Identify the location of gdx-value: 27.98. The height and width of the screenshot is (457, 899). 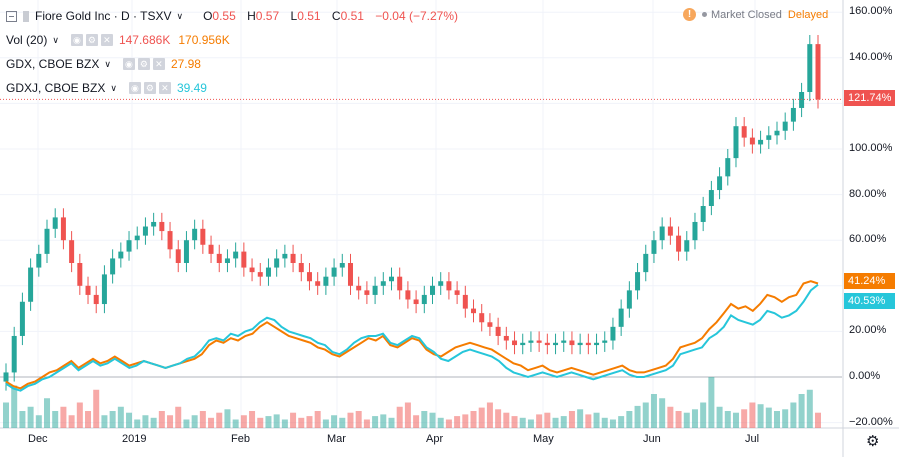
(185, 64).